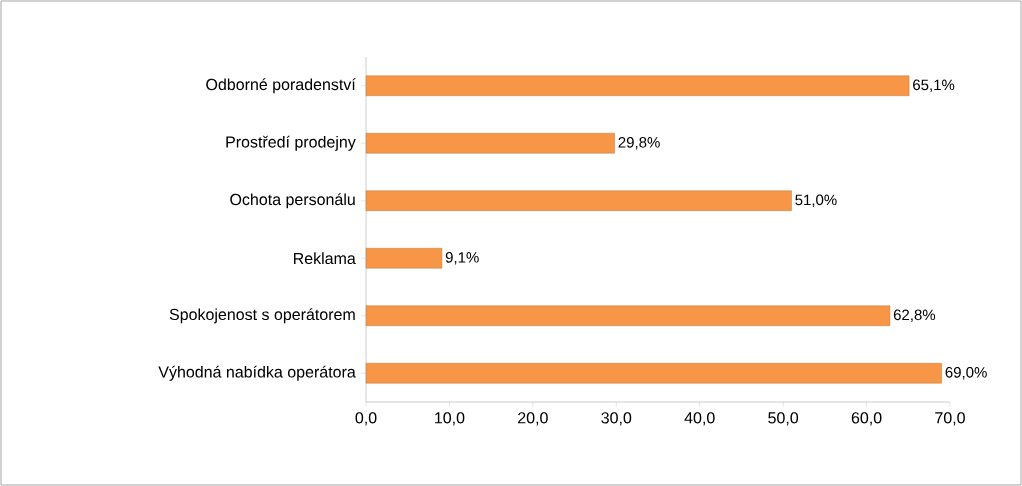 Image resolution: width=1022 pixels, height=486 pixels. What do you see at coordinates (866, 419) in the screenshot?
I see `x-tick-label: 60,0` at bounding box center [866, 419].